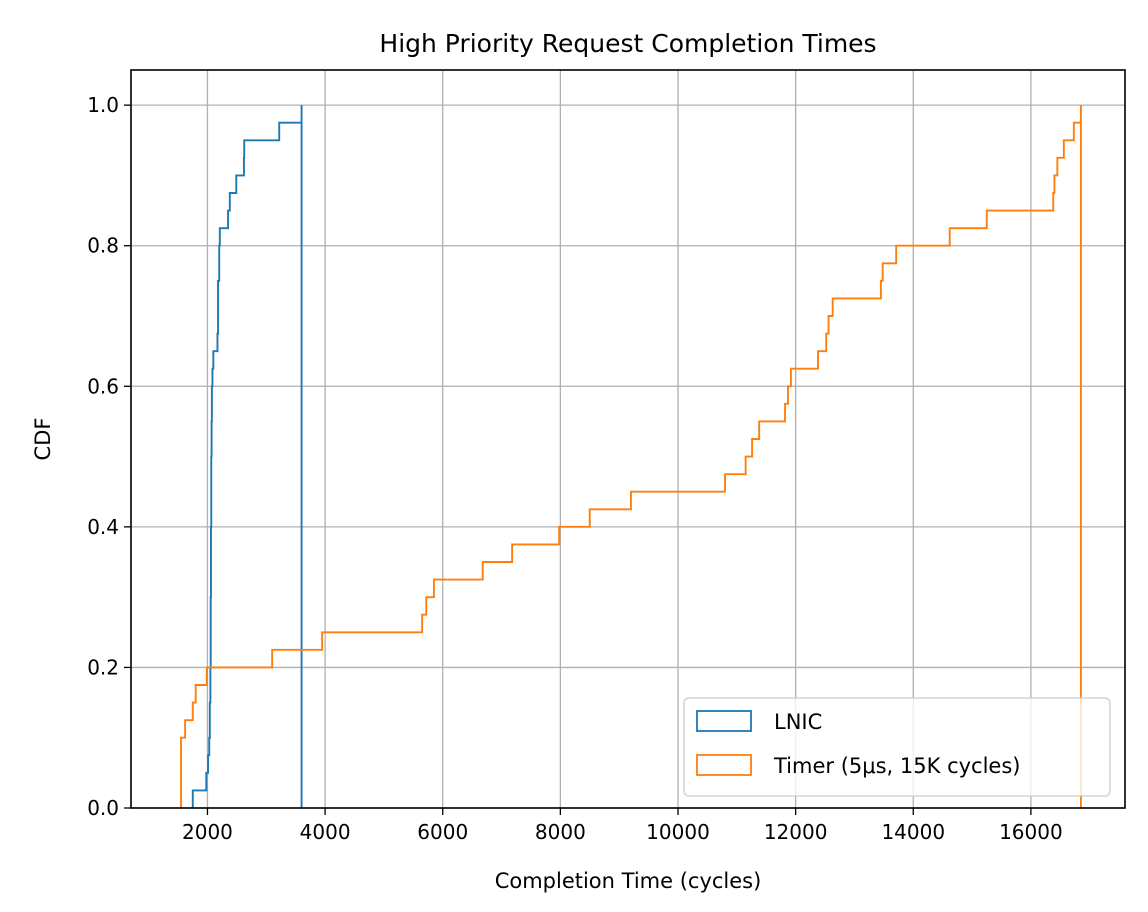 The width and height of the screenshot is (1148, 912). Describe the element at coordinates (678, 832) in the screenshot. I see `x-tick-label: 10000` at that location.